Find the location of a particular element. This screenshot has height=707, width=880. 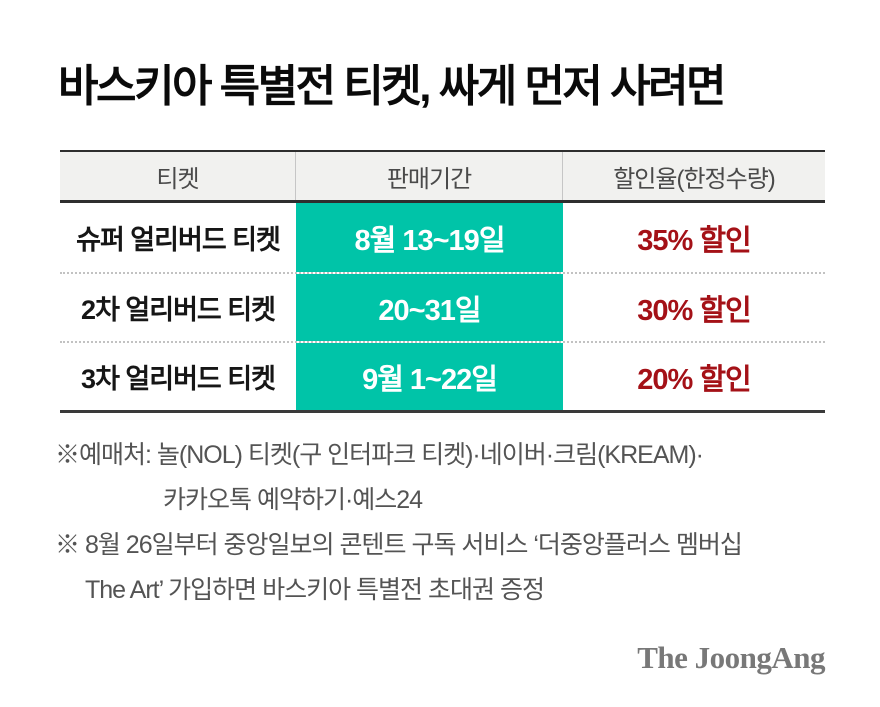

sale-period-cell: 20~31일 is located at coordinates (429, 307).